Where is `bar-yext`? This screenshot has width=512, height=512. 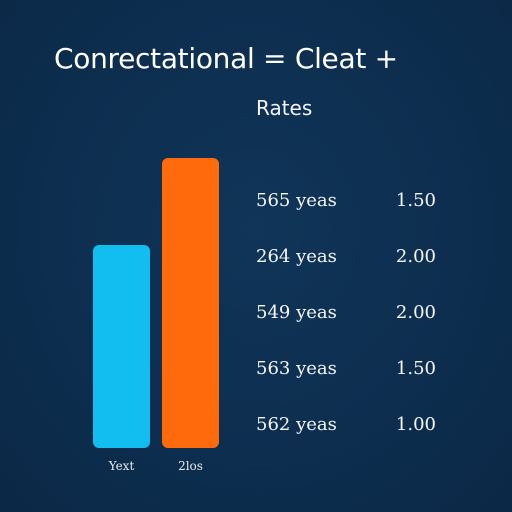
bar-yext is located at coordinates (121, 346).